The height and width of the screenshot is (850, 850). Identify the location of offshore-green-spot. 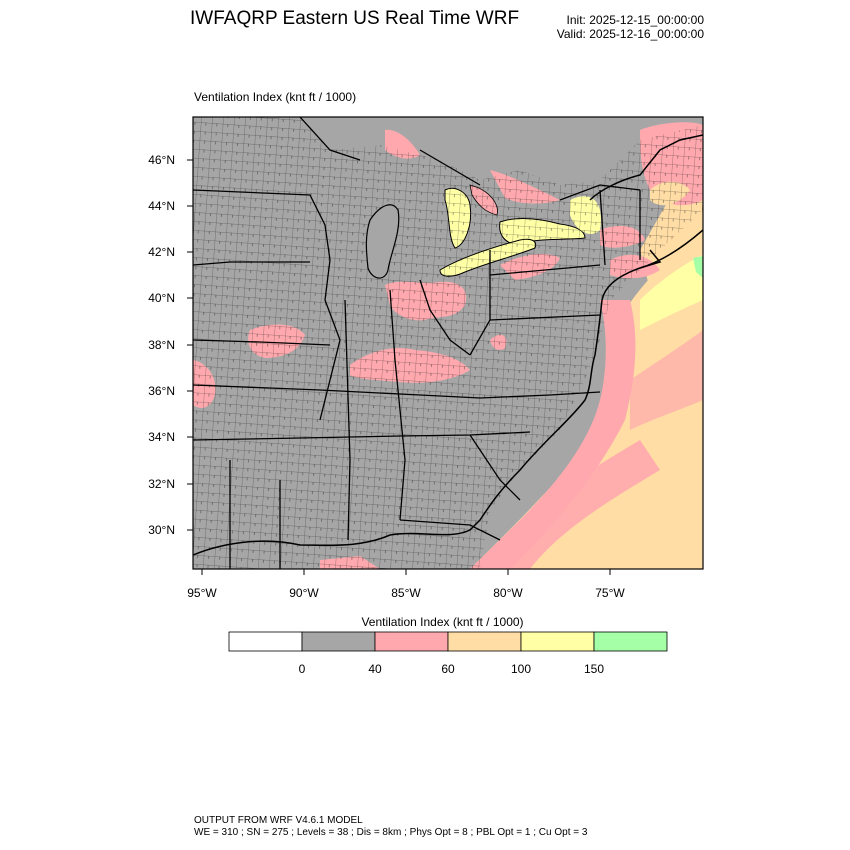
(698, 267).